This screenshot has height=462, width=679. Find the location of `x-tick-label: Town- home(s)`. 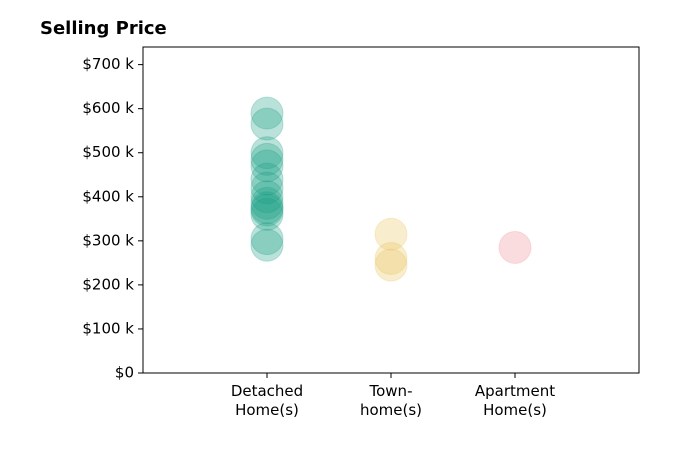

x-tick-label: Town- home(s) is located at coordinates (391, 400).